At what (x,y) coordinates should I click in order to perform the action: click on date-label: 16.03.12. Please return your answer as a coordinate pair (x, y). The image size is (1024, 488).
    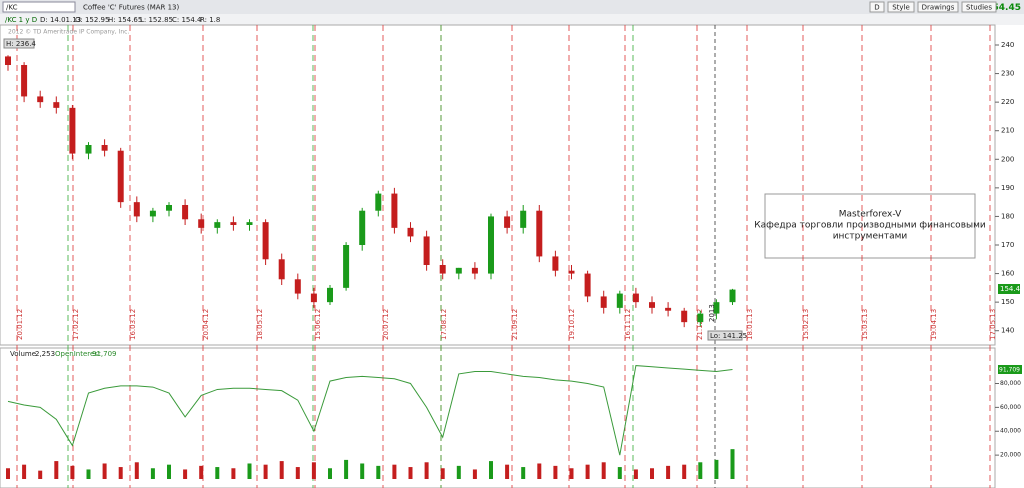
    Looking at the image, I should click on (133, 324).